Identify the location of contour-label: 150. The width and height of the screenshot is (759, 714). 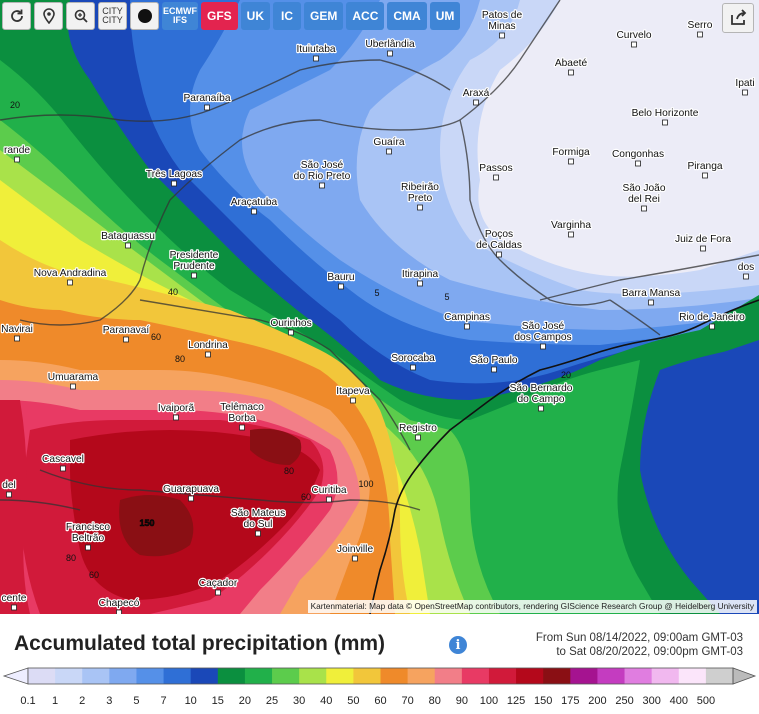
(146, 523).